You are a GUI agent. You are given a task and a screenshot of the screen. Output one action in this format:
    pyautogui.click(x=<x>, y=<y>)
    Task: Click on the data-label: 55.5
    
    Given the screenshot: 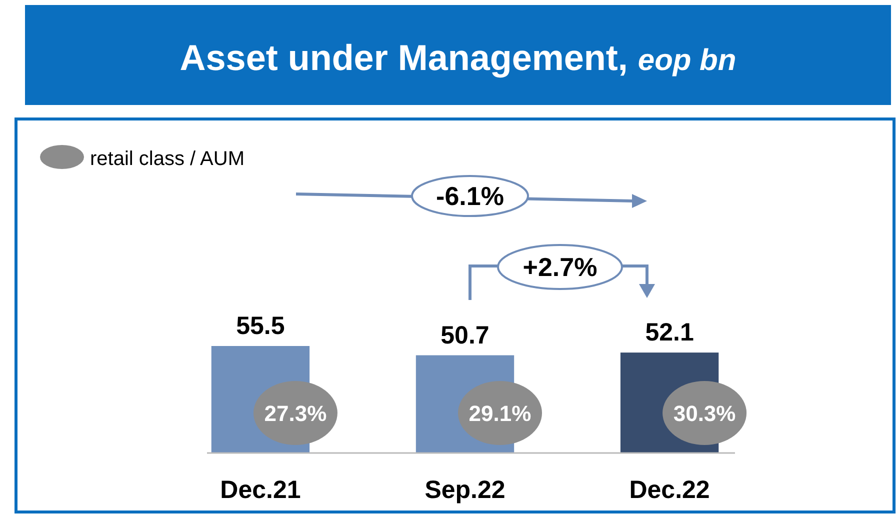 What is the action you would take?
    pyautogui.click(x=260, y=326)
    